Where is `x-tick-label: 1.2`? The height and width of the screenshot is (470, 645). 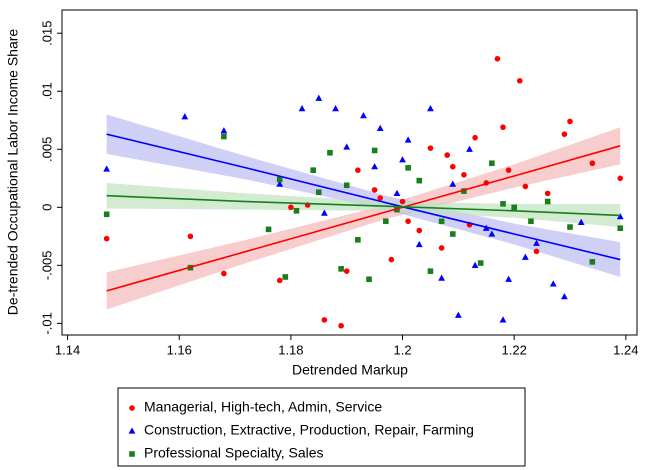
x-tick-label: 1.2 is located at coordinates (402, 349).